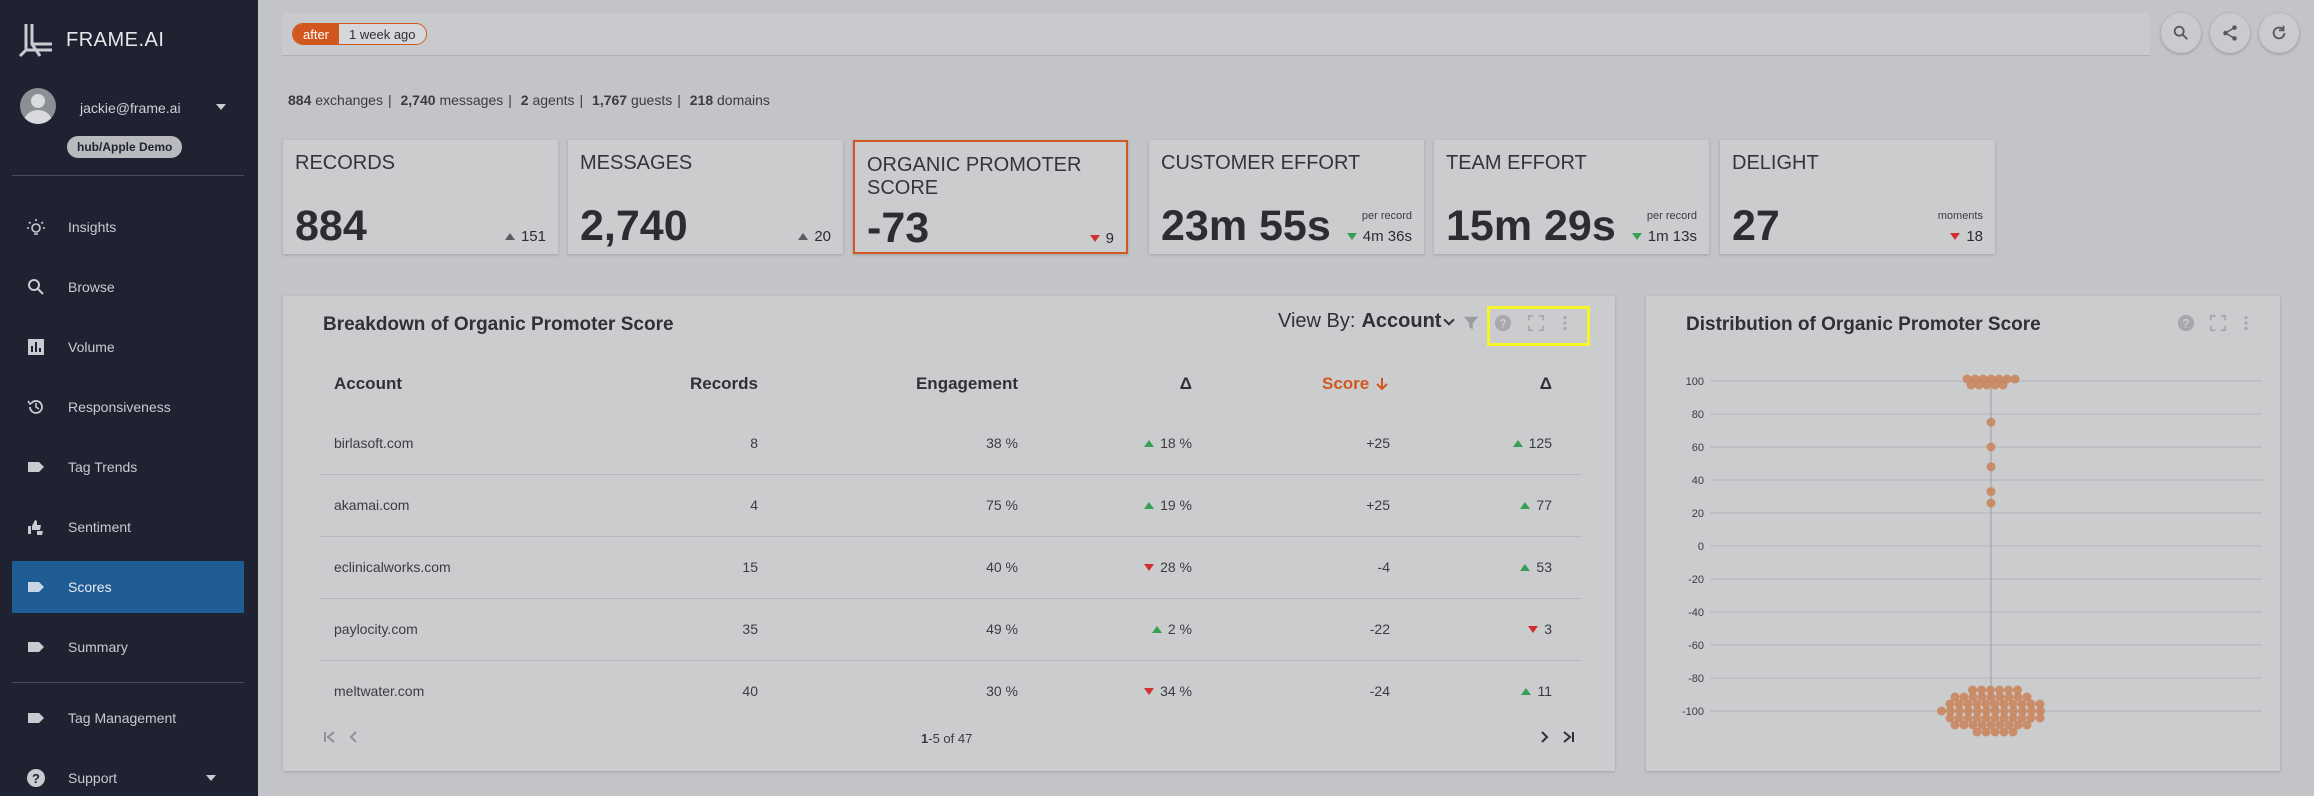 The image size is (2314, 796). Describe the element at coordinates (1471, 323) in the screenshot. I see `filter-icon` at that location.